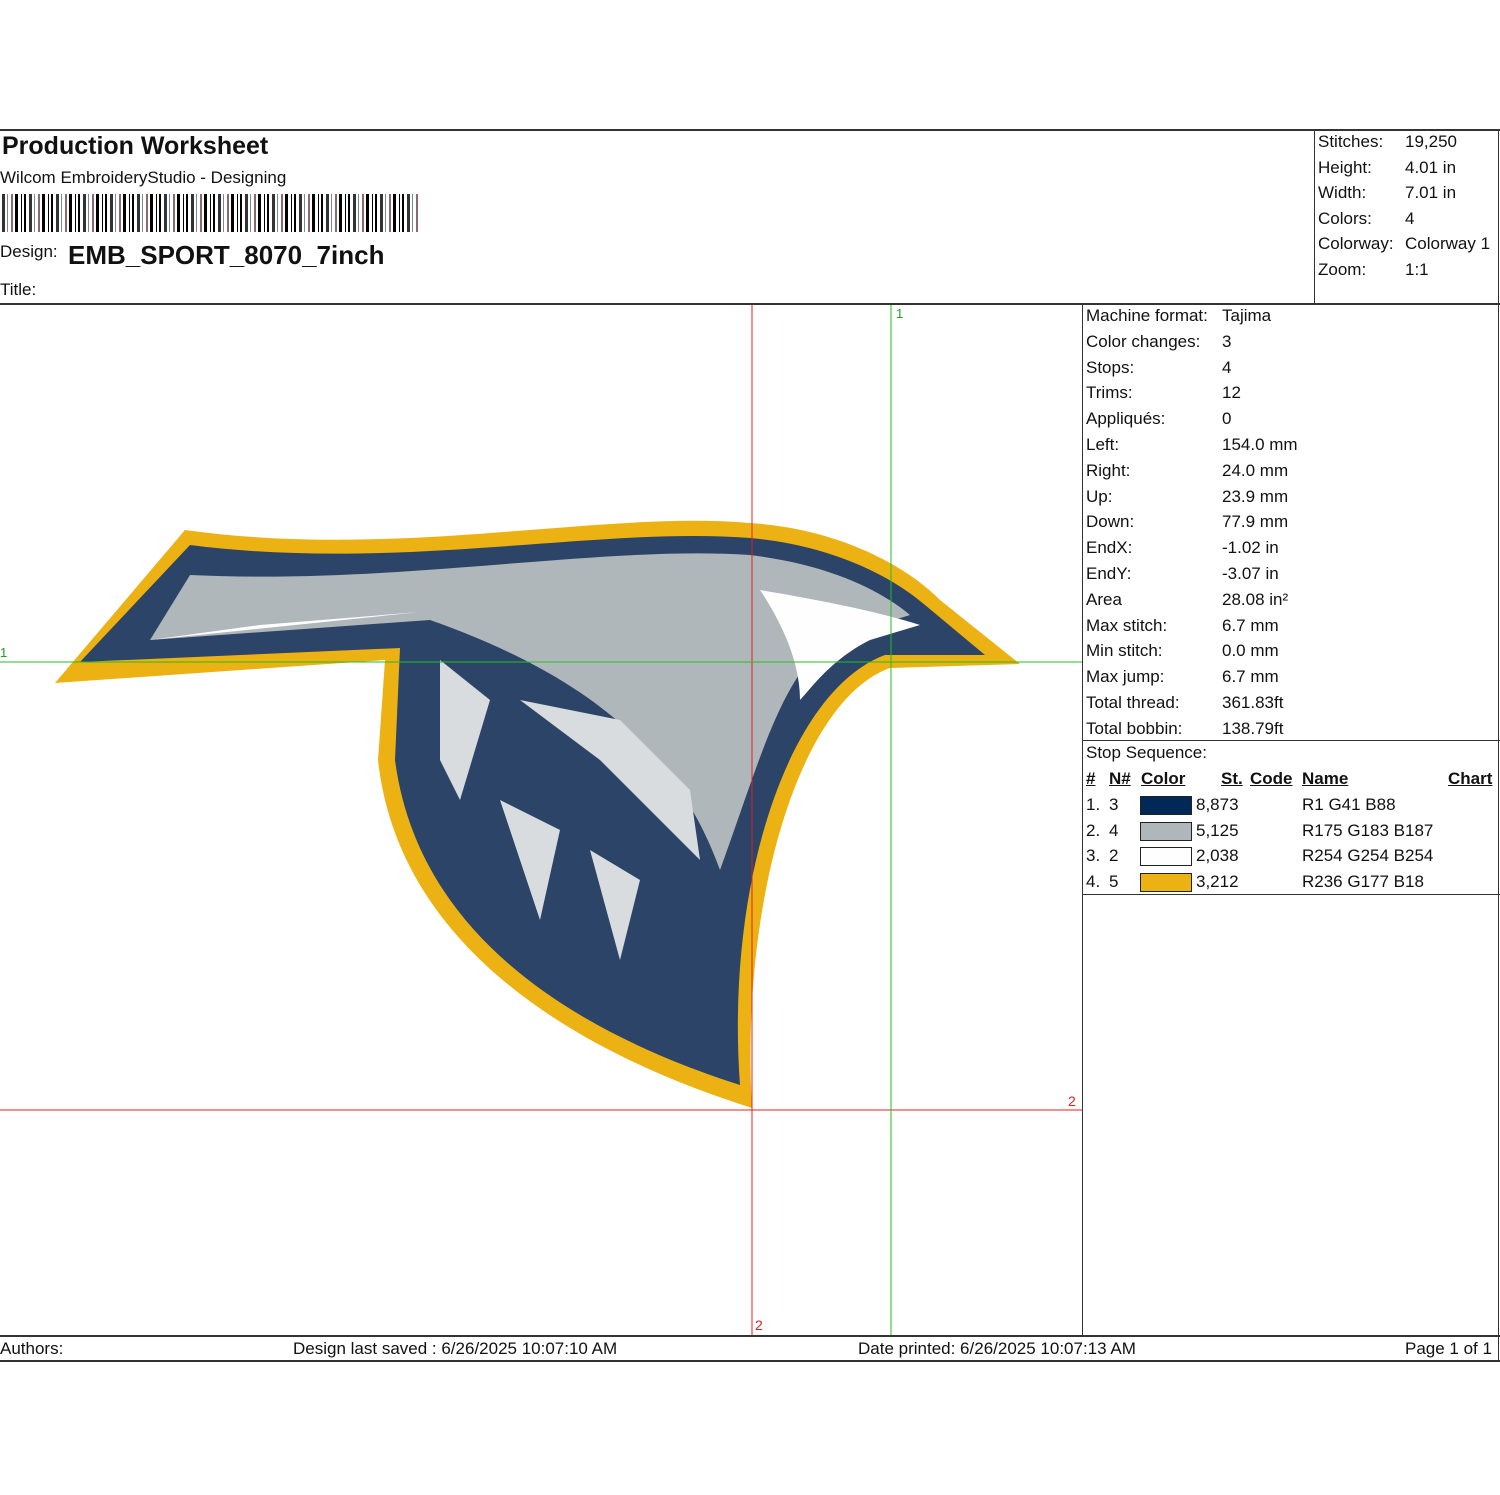 This screenshot has height=1495, width=1500. I want to click on footer-top-border, so click(750, 1336).